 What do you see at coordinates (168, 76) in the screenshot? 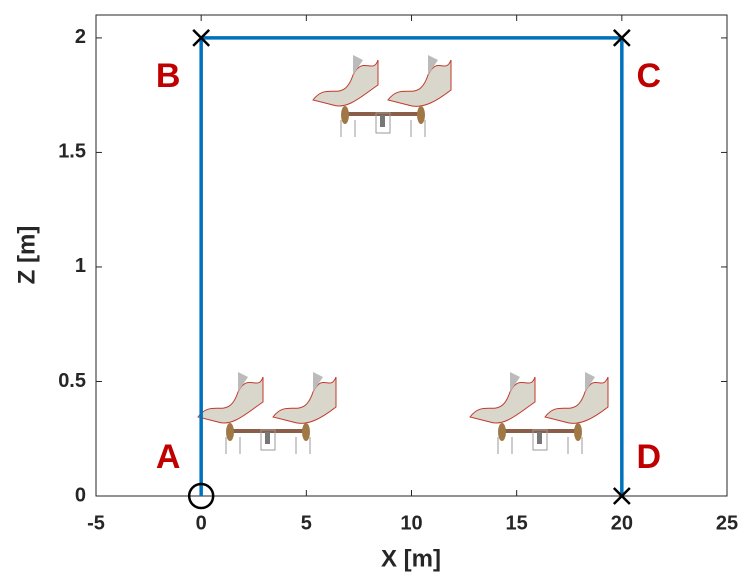
I see `point-label: B` at bounding box center [168, 76].